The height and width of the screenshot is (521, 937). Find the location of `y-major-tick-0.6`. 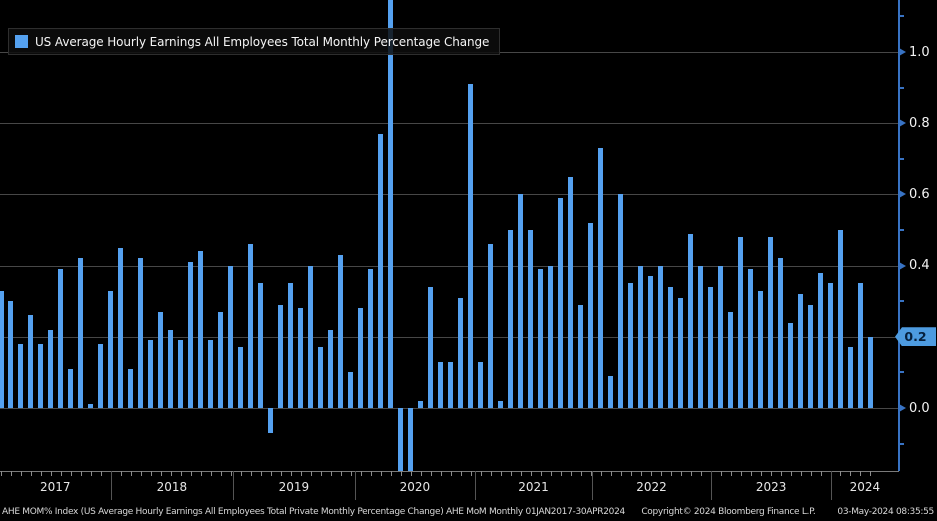

y-major-tick-0.6 is located at coordinates (902, 194).